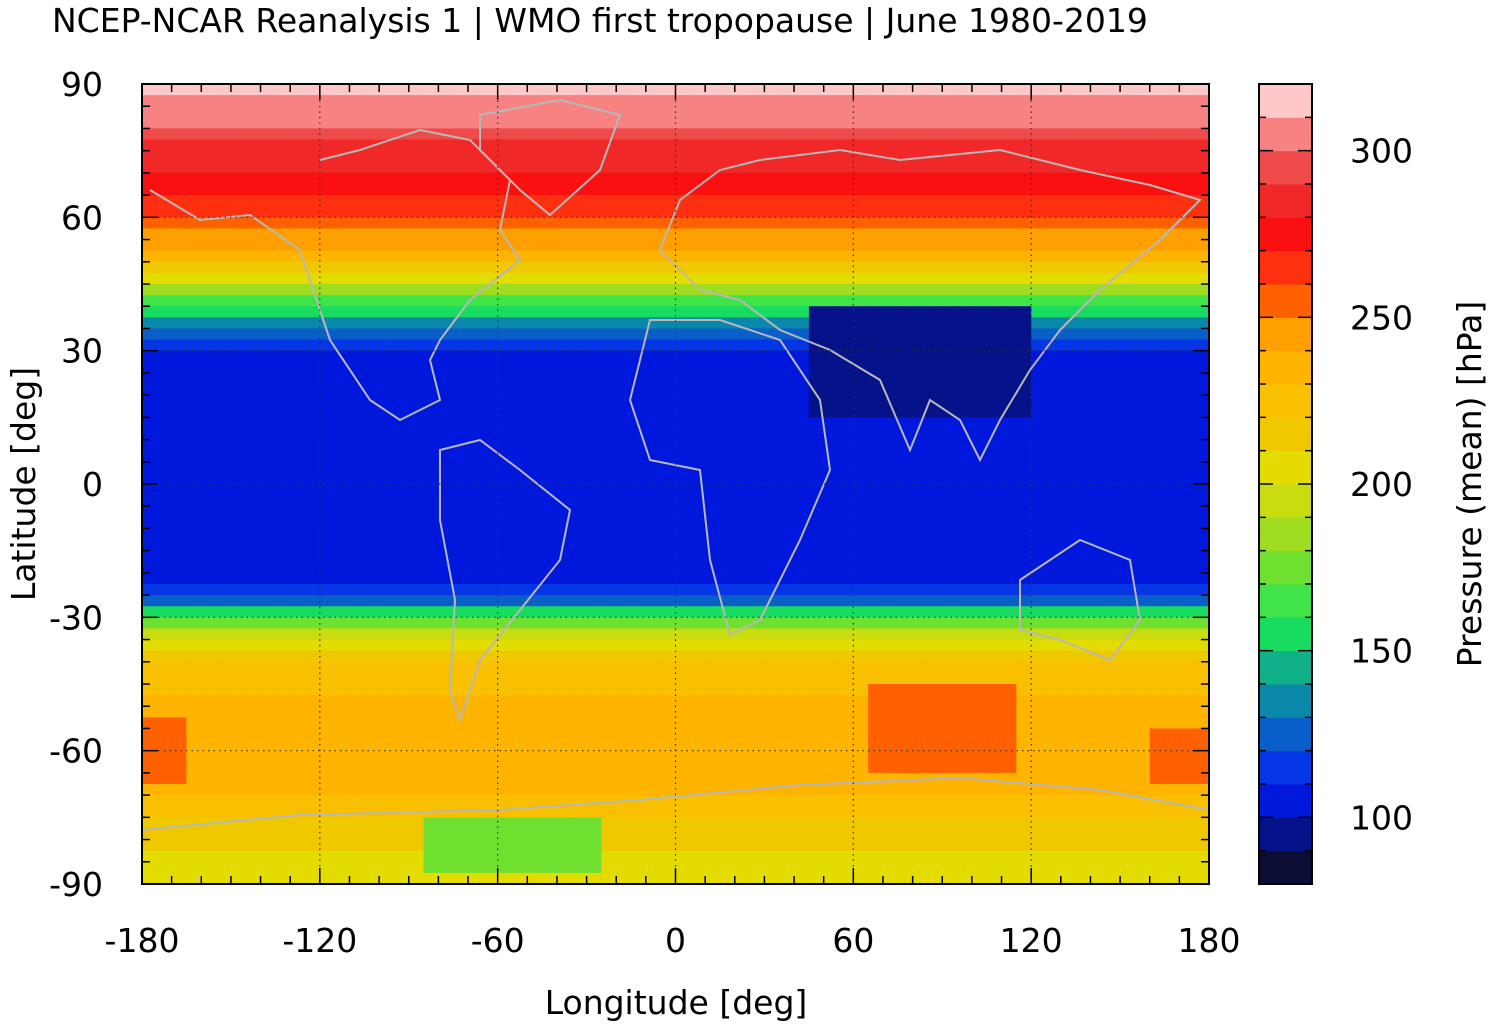  I want to click on heatmap-cell-2074, so click(1009, 401).